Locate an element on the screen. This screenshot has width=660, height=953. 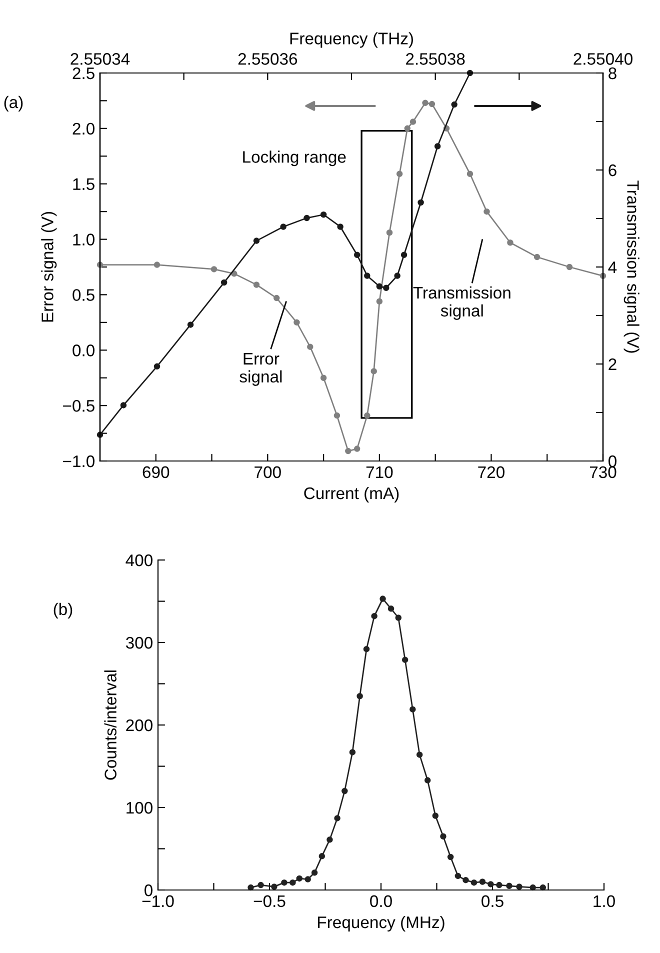
y-tick-label: 100 is located at coordinates (139, 808).